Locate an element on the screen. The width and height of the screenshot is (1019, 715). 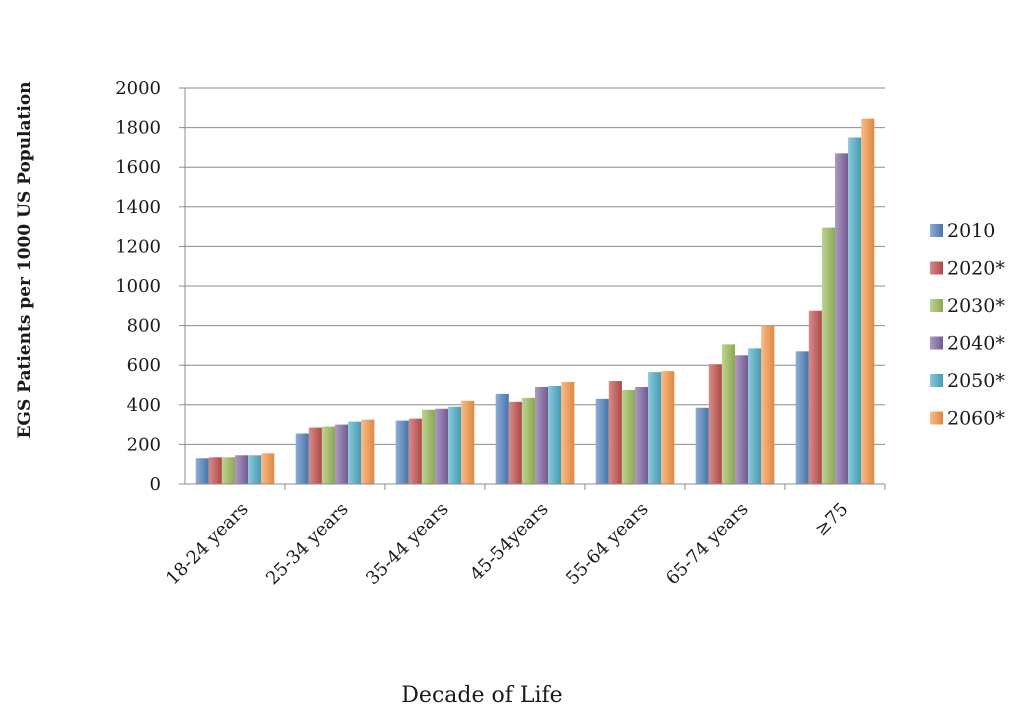
x-tick-label: 35-44 years is located at coordinates (407, 544).